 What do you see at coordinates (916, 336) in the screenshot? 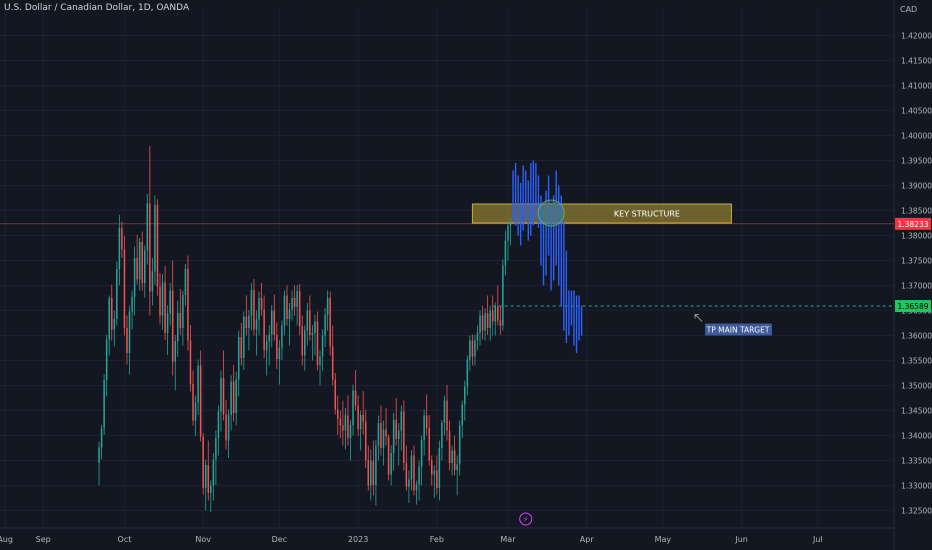
I see `price-tick-label: 1.36000` at bounding box center [916, 336].